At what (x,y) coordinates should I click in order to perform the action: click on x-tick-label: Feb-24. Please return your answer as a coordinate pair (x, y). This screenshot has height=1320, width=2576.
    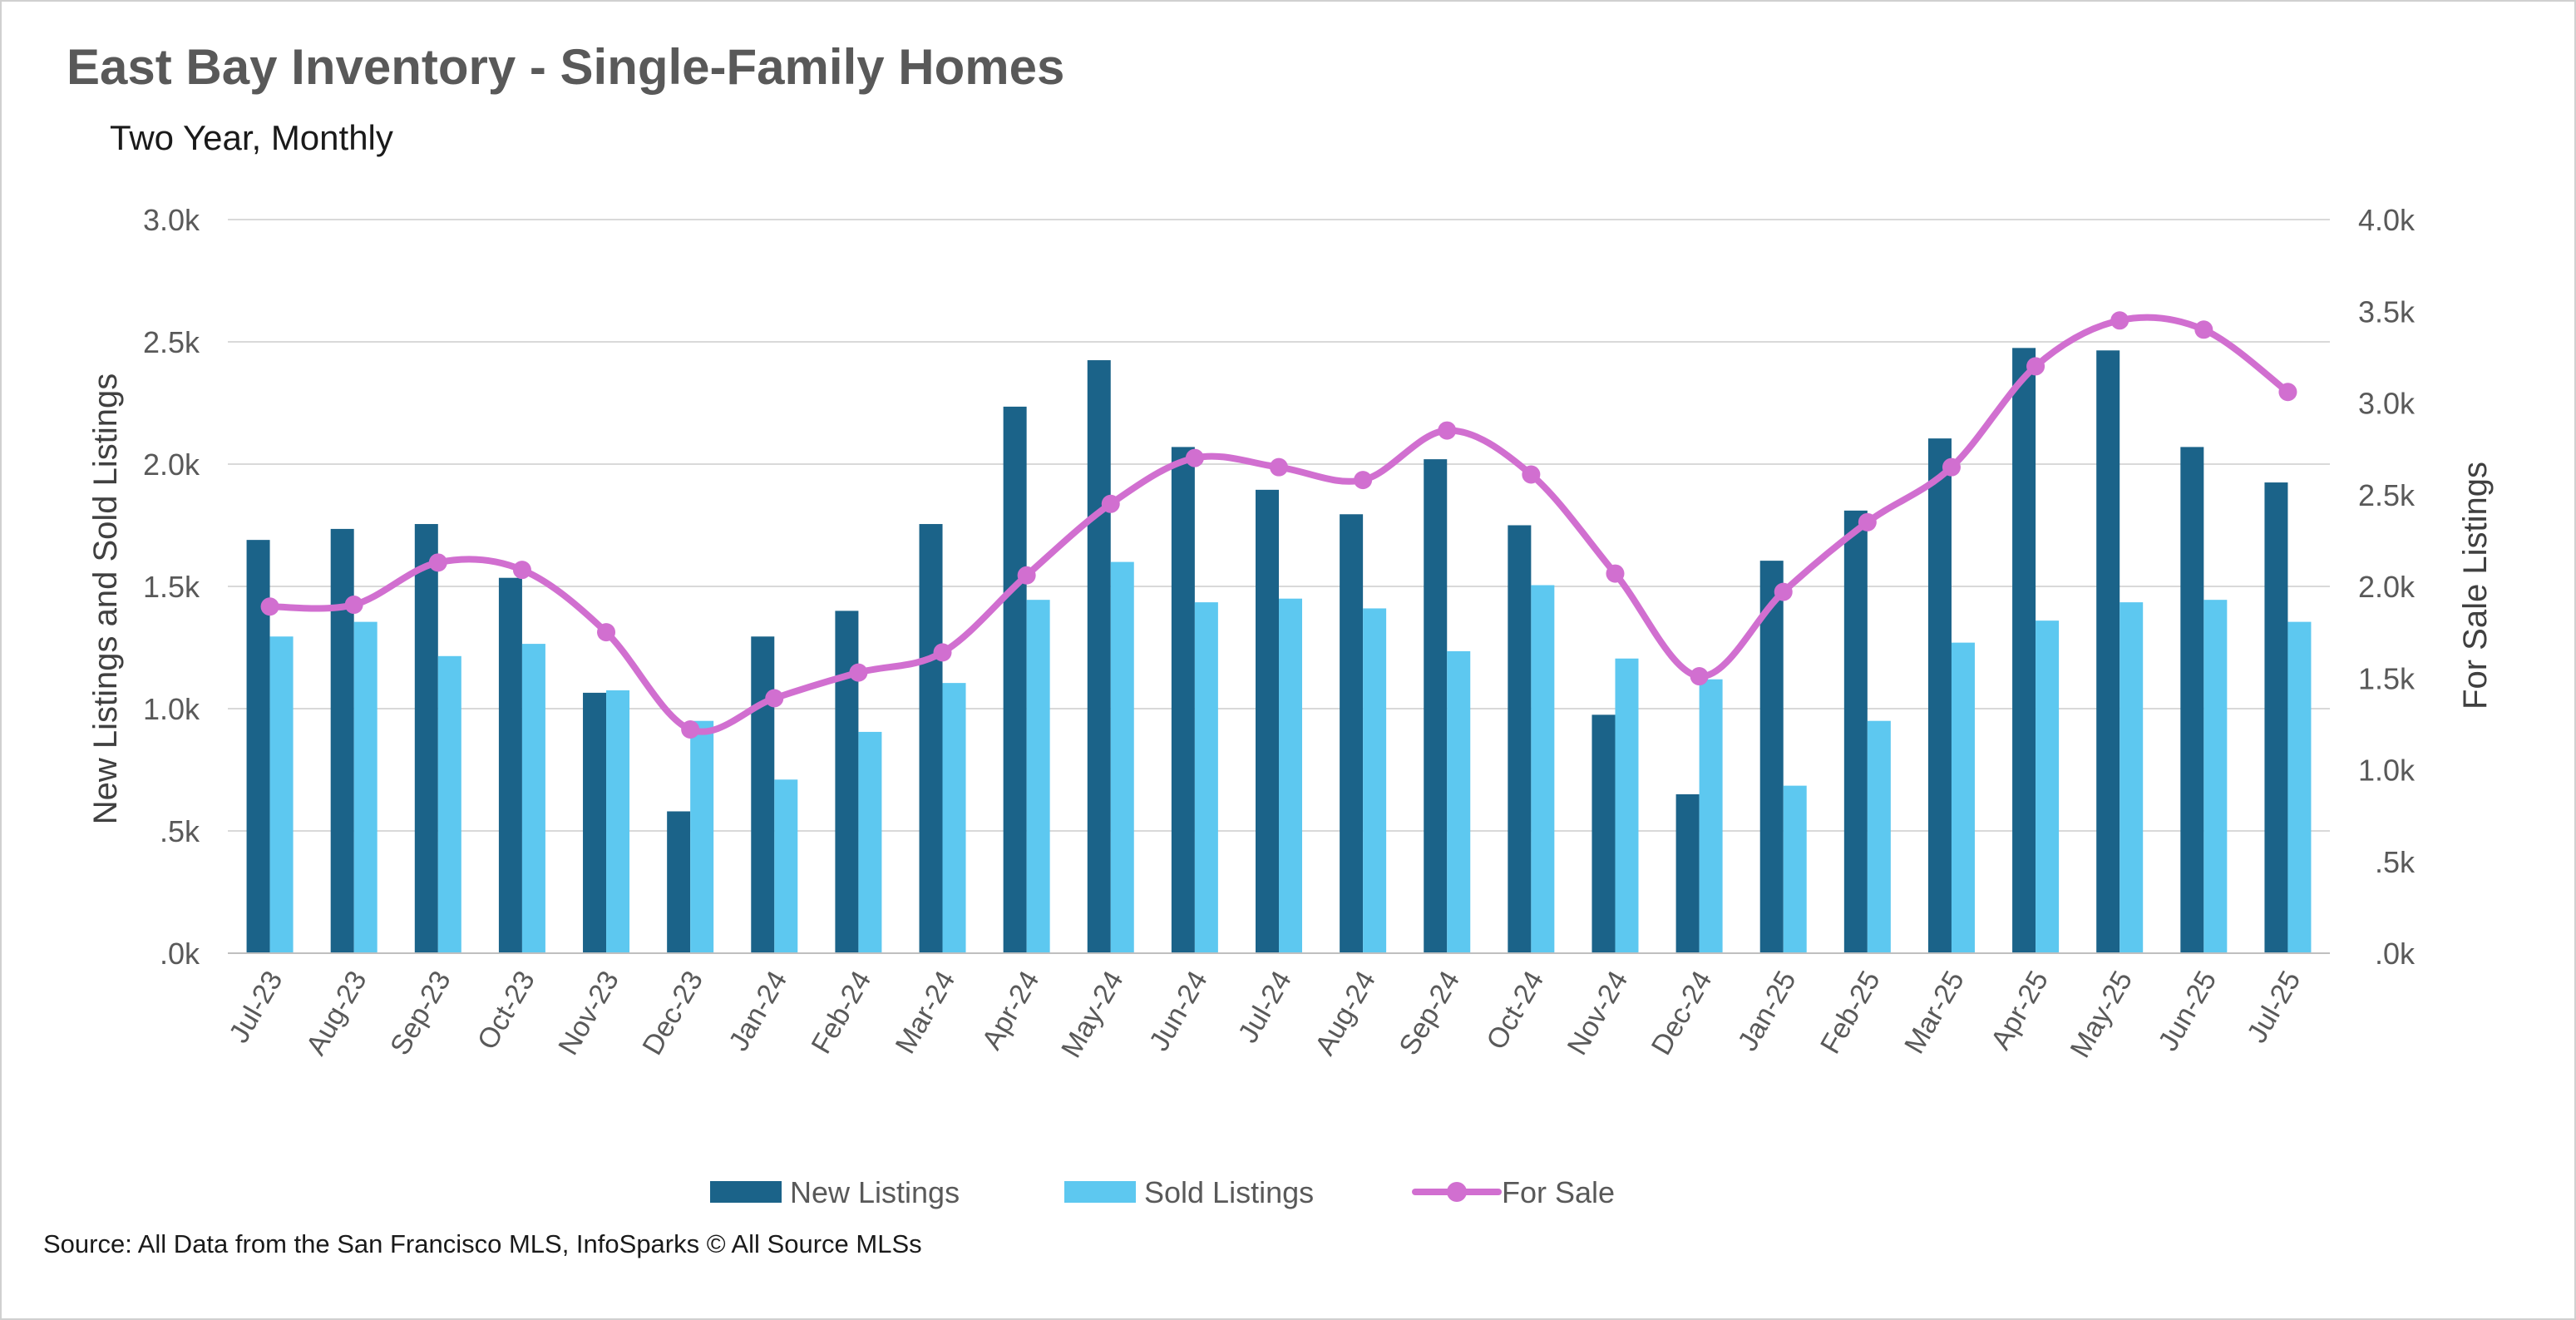
    Looking at the image, I should click on (842, 1012).